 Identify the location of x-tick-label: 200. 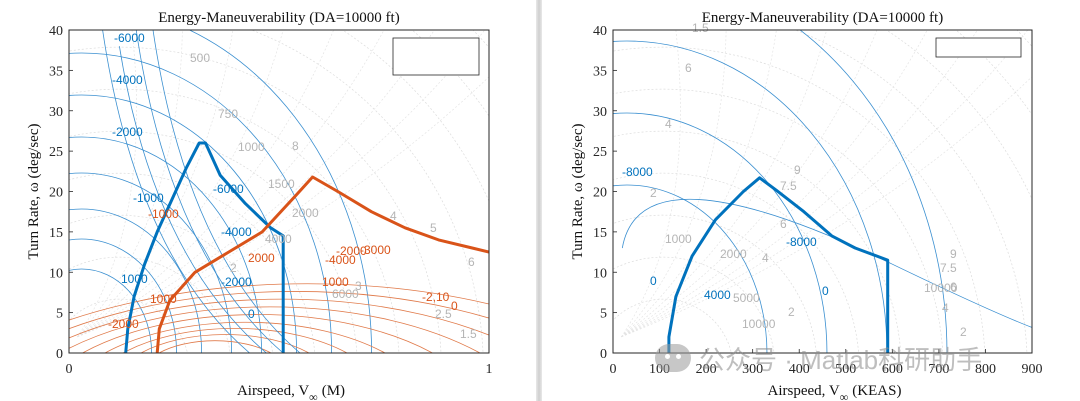
(706, 369).